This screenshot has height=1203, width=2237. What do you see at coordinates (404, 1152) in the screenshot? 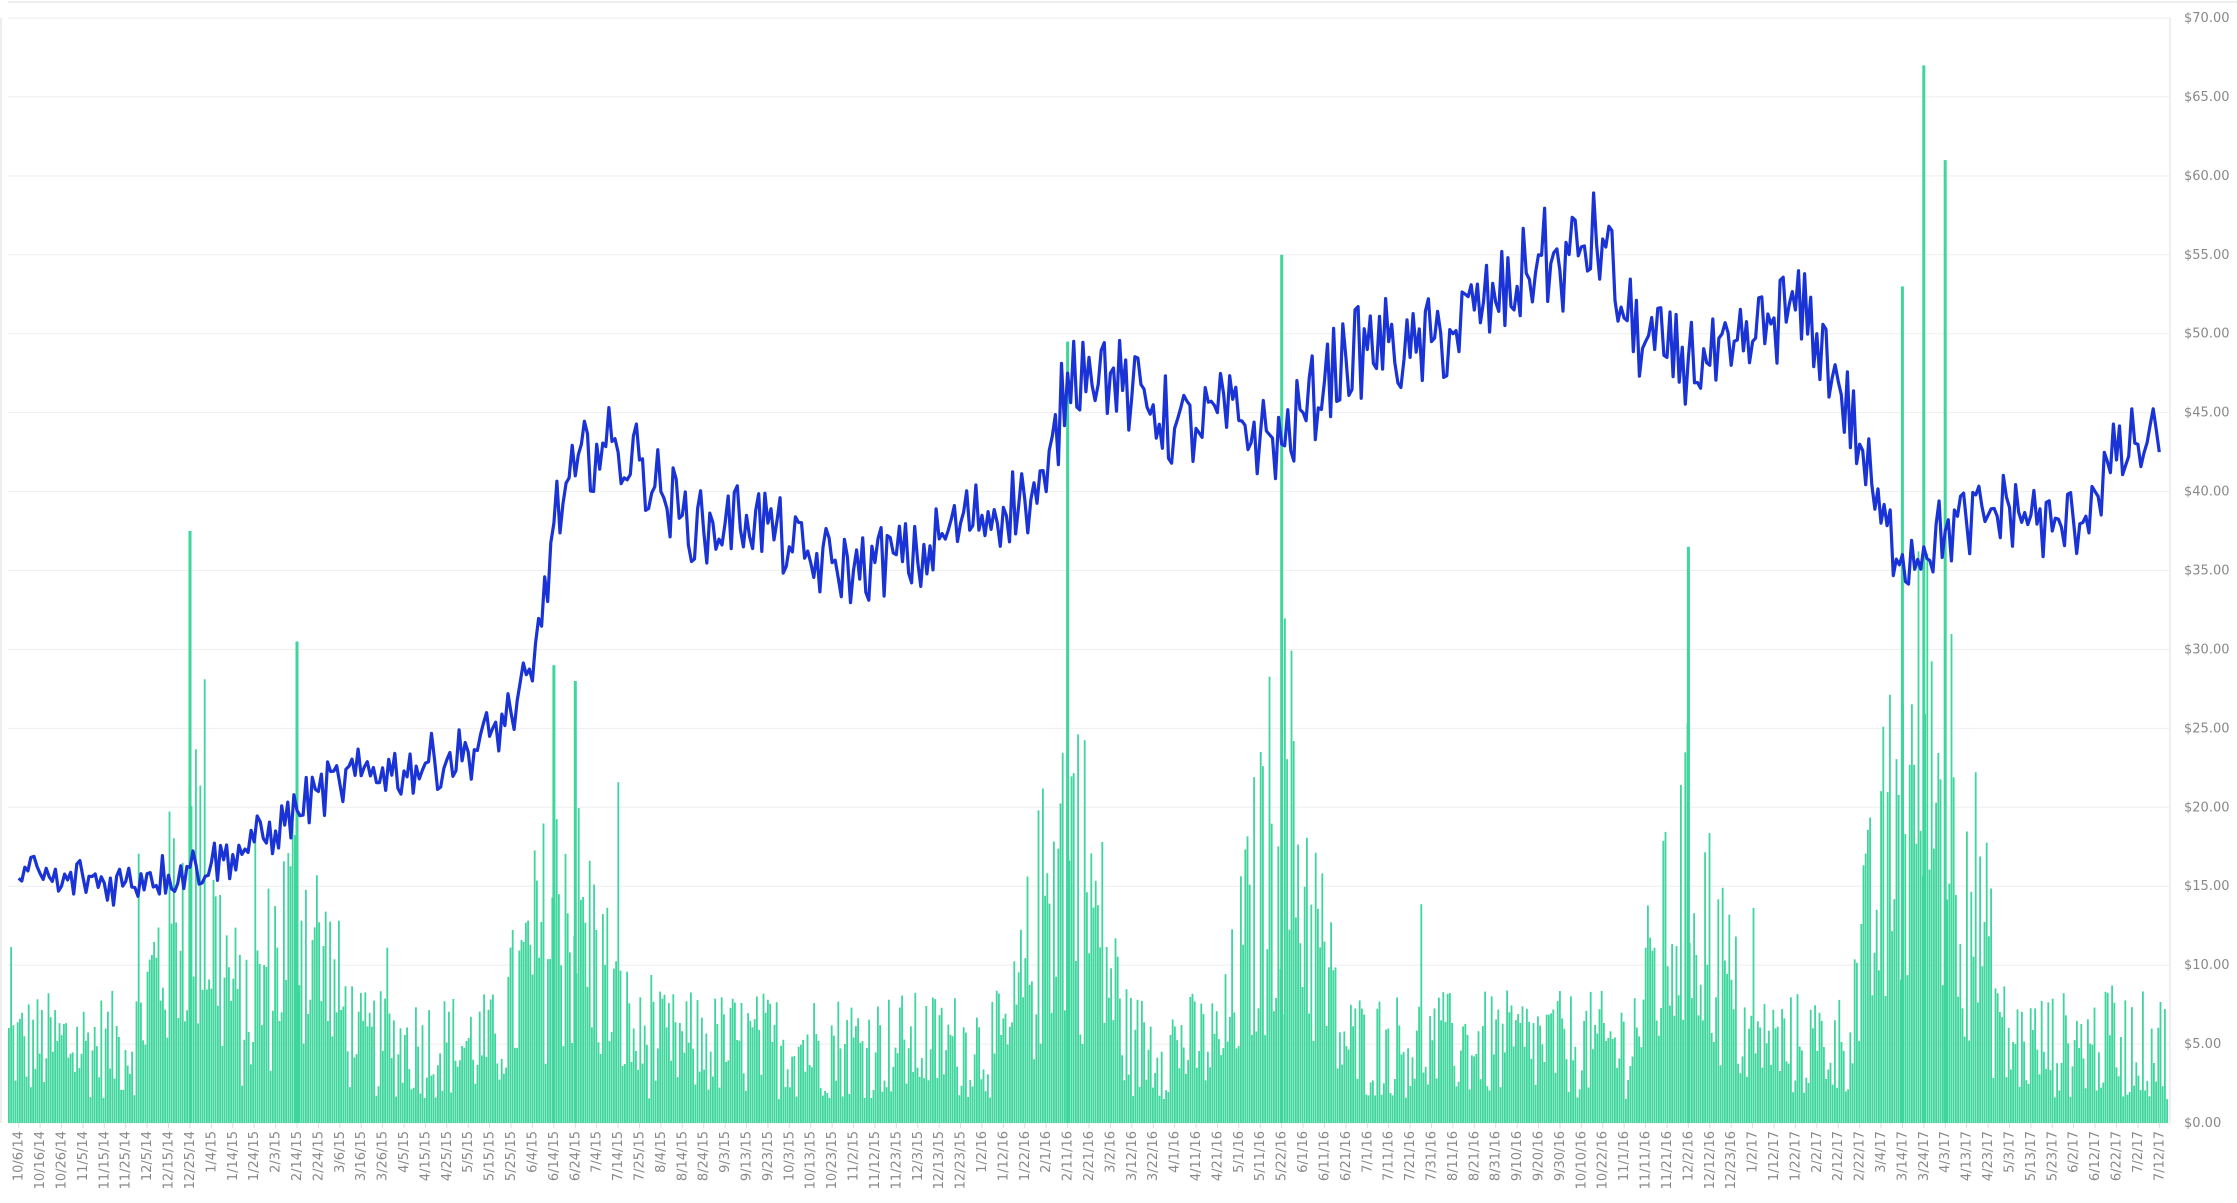
I see `x-tick-label: 4/5/15` at bounding box center [404, 1152].